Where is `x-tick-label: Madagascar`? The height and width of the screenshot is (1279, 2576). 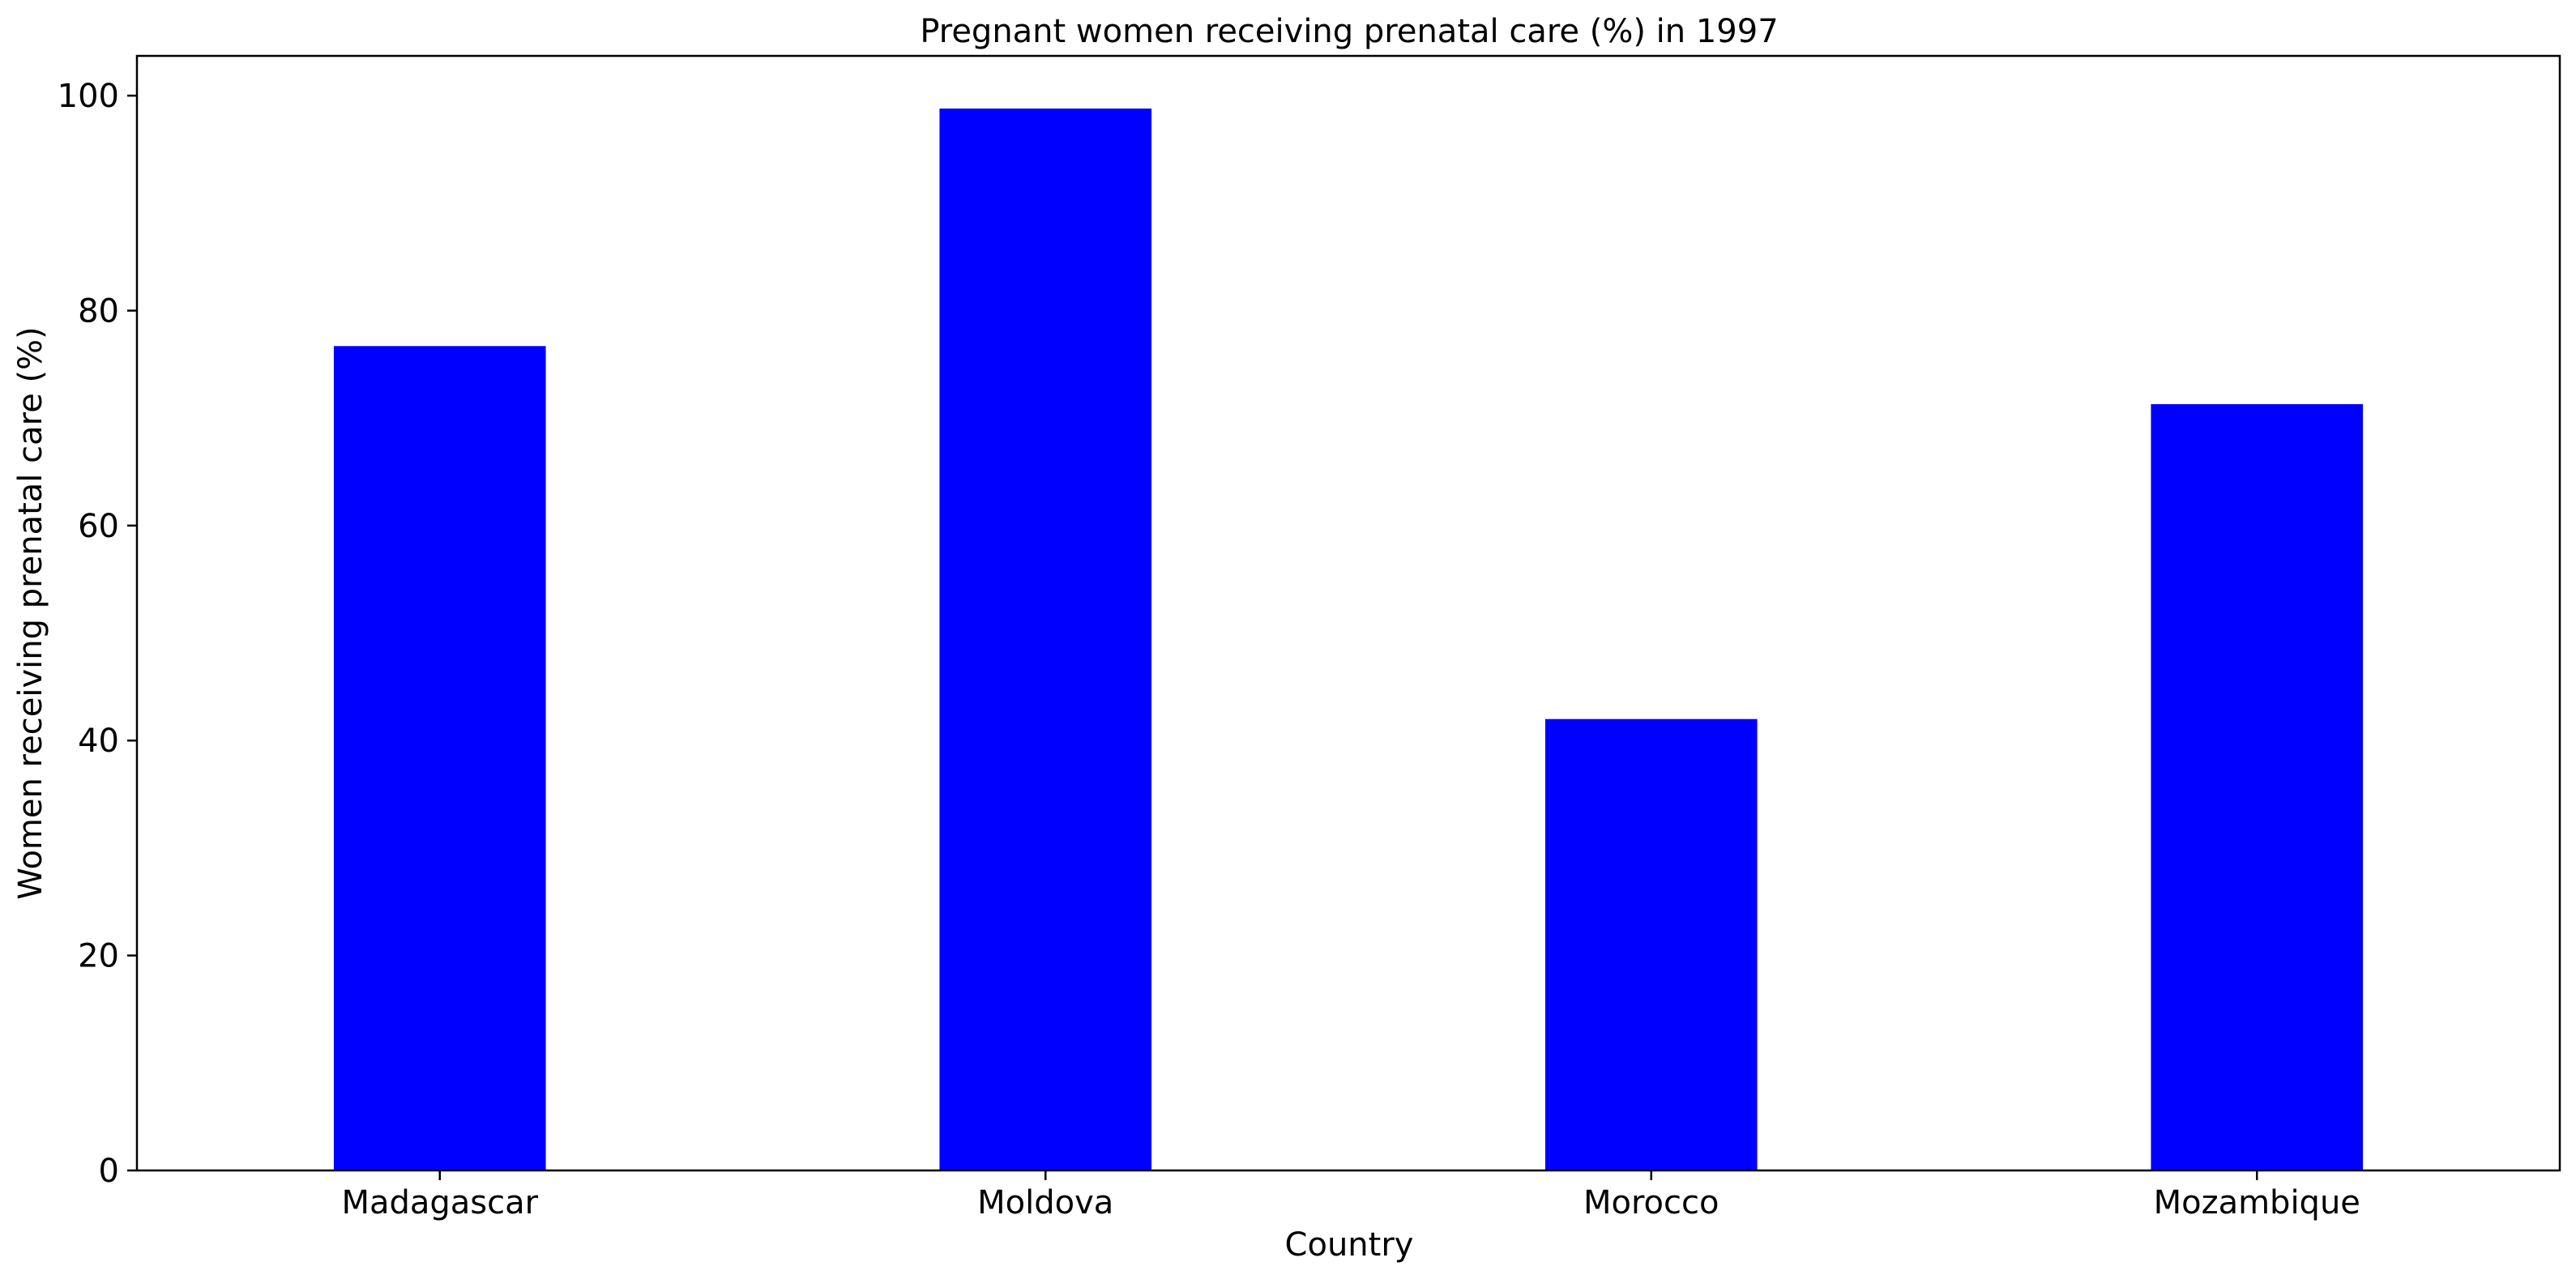
x-tick-label: Madagascar is located at coordinates (439, 1202).